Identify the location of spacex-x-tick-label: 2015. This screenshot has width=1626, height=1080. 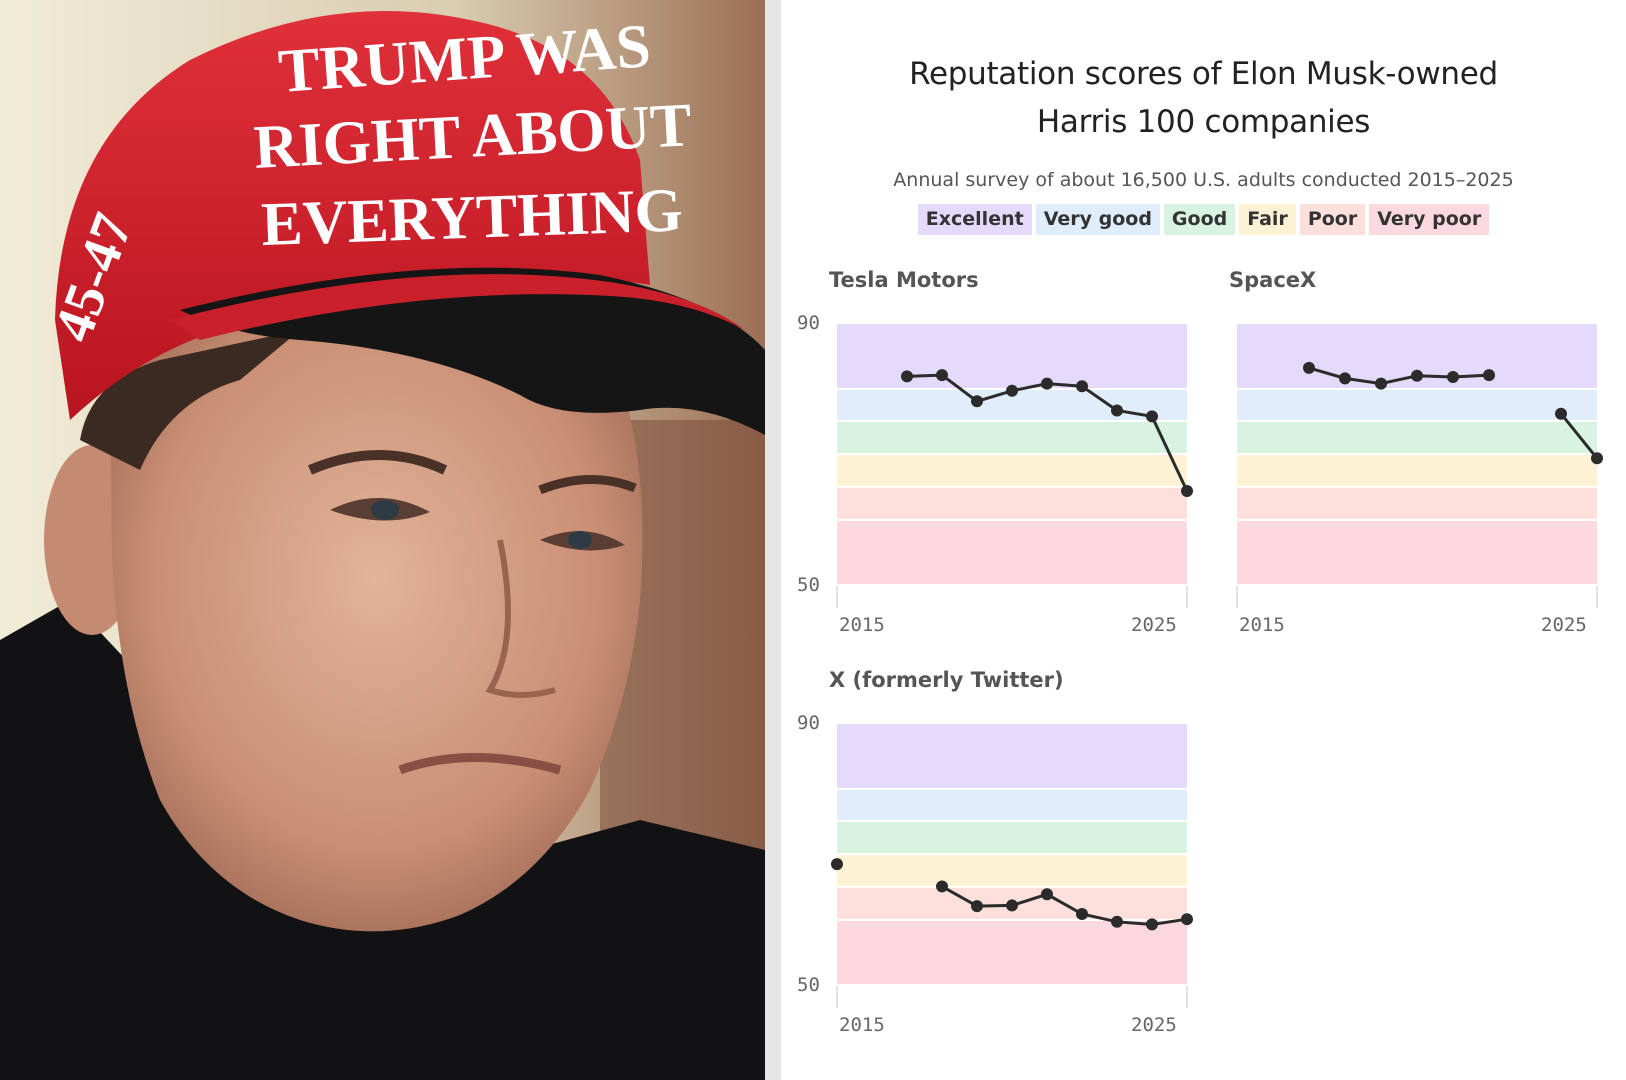
(1262, 625).